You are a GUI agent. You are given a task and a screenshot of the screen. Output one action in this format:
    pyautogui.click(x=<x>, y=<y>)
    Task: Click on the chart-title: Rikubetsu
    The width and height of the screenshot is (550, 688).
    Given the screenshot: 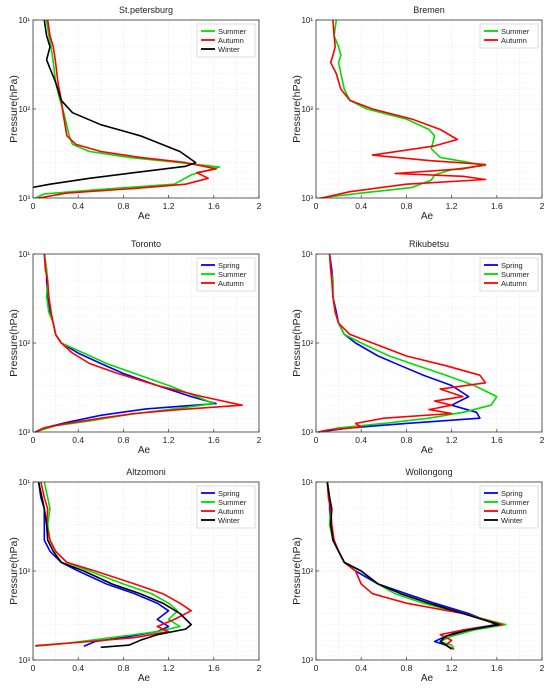 What is the action you would take?
    pyautogui.click(x=429, y=244)
    